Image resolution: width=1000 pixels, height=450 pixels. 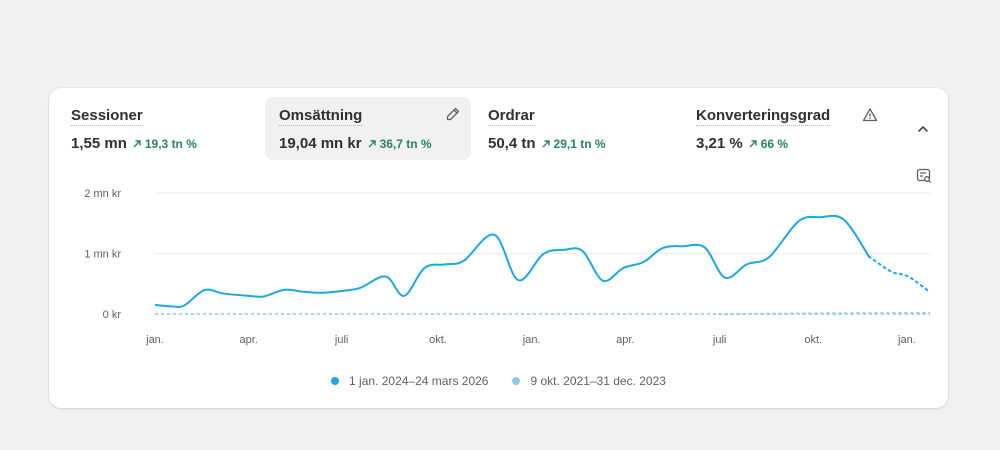 I want to click on series-comparison-tail, so click(x=824, y=314).